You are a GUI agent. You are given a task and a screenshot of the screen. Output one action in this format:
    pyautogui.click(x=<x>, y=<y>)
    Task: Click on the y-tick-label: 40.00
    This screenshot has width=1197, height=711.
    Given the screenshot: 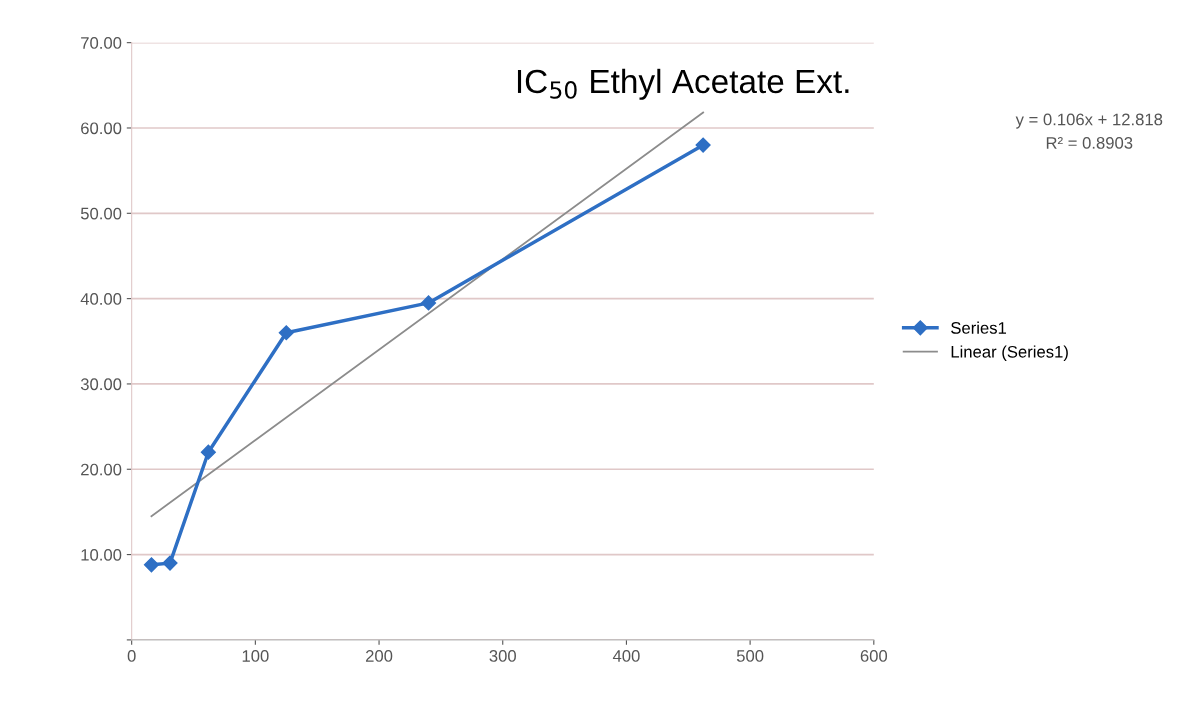 What is the action you would take?
    pyautogui.click(x=101, y=299)
    